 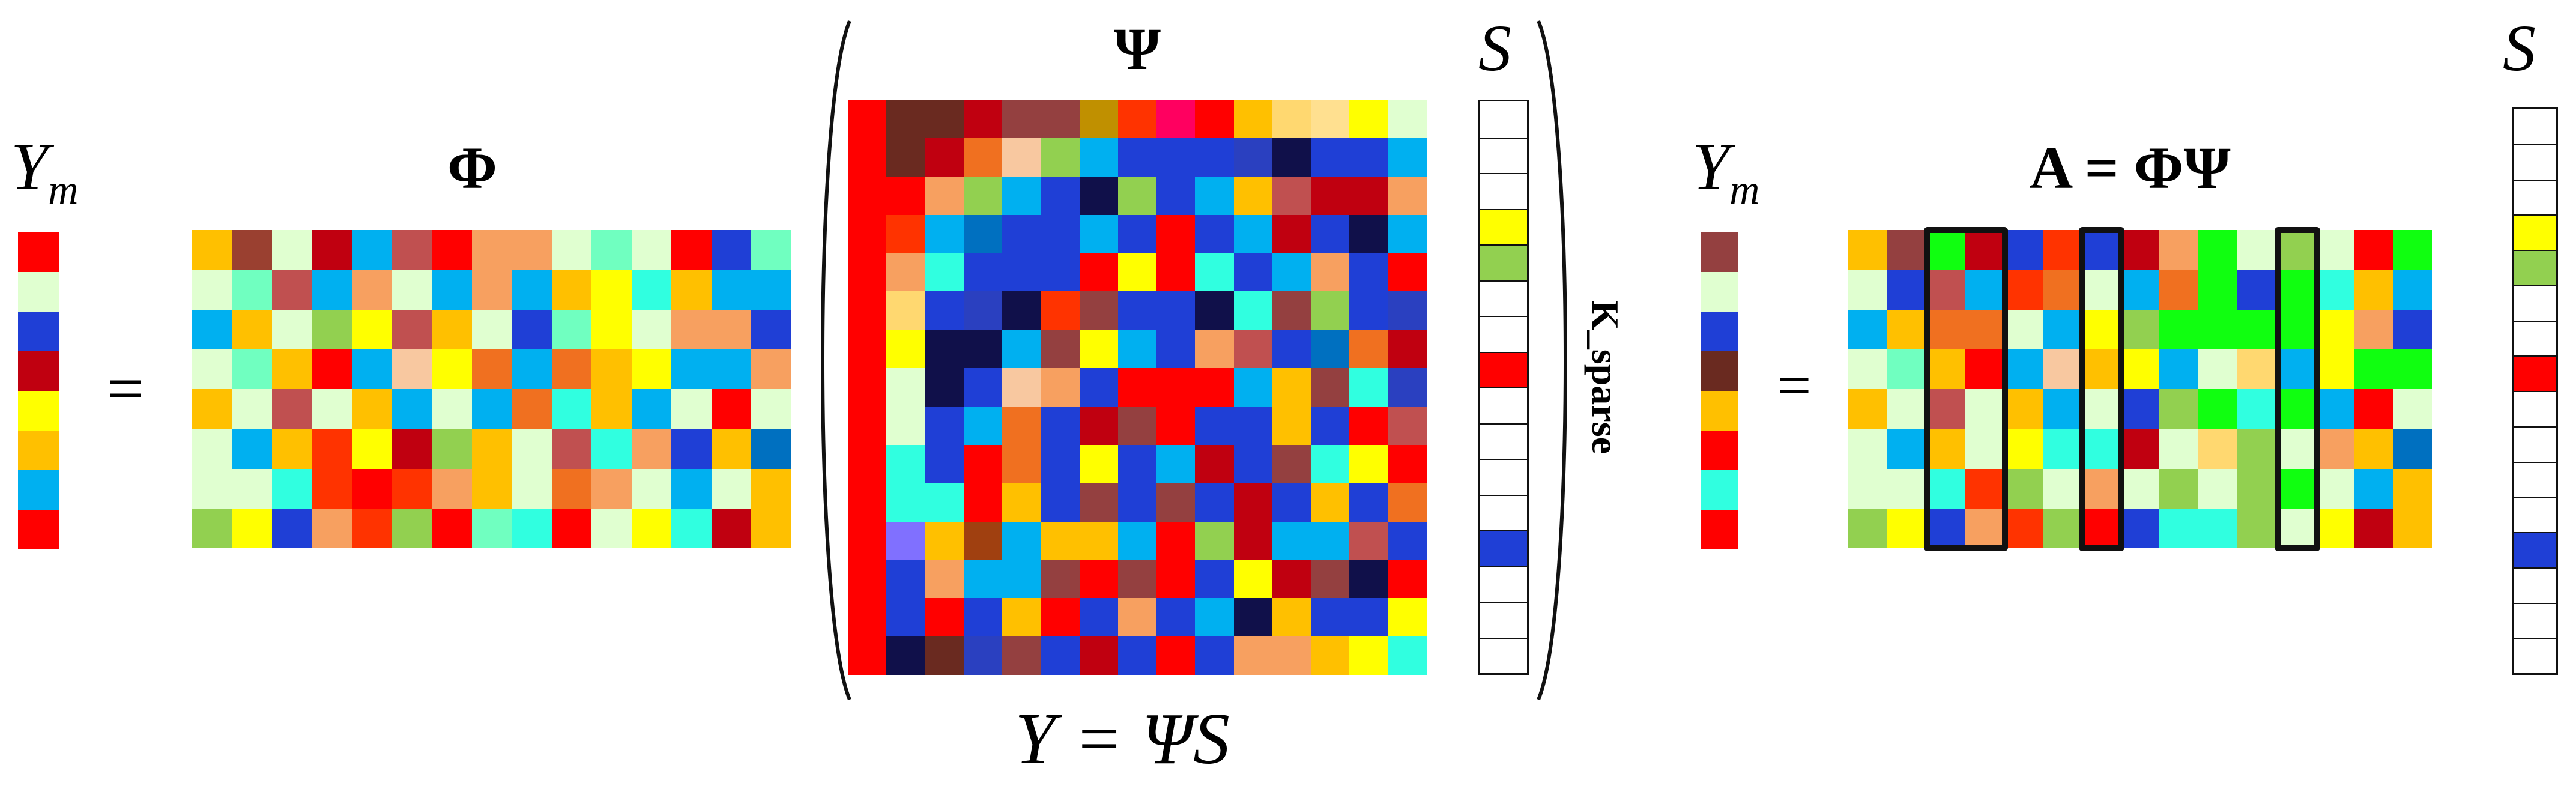 What do you see at coordinates (2535, 515) in the screenshot?
I see `s-right-cell` at bounding box center [2535, 515].